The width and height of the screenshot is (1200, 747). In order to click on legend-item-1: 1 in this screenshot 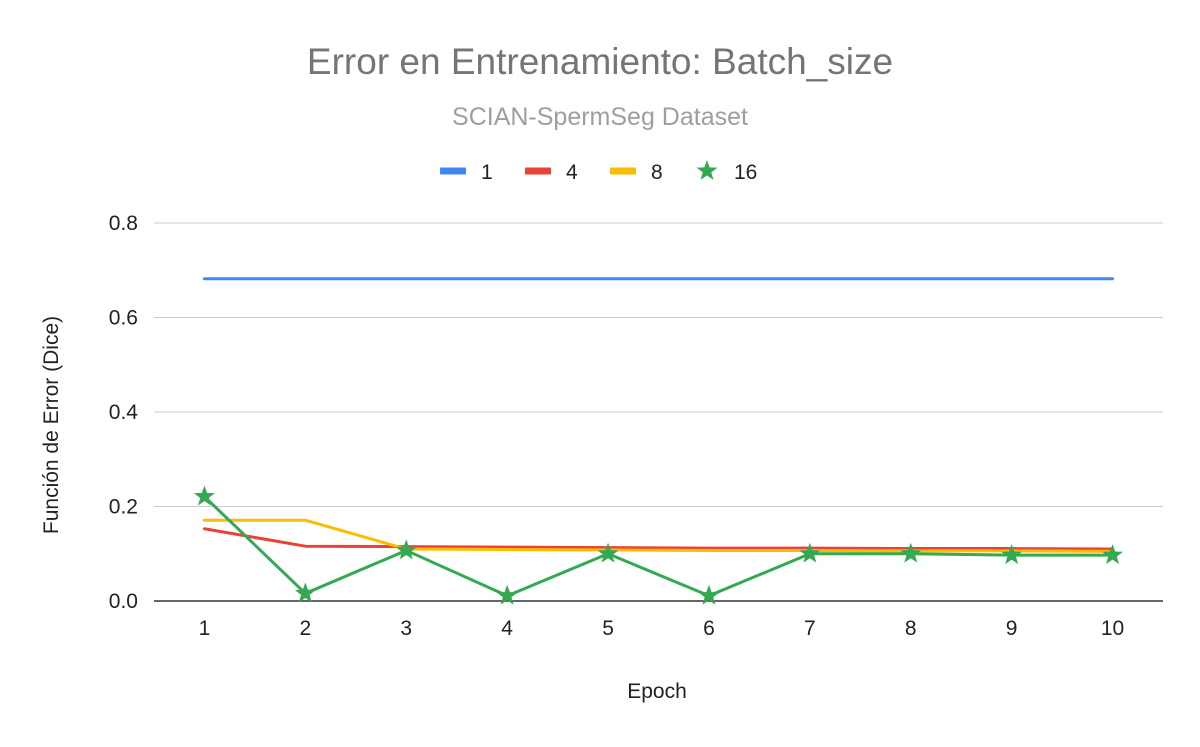, I will do `click(466, 172)`.